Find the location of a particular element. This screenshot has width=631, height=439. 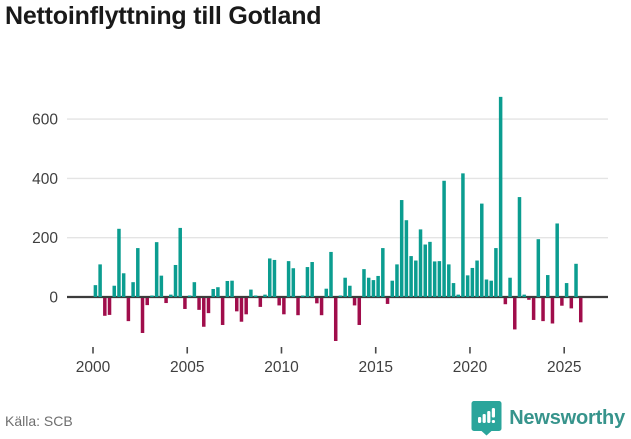

bar-q63 is located at coordinates (392, 288).